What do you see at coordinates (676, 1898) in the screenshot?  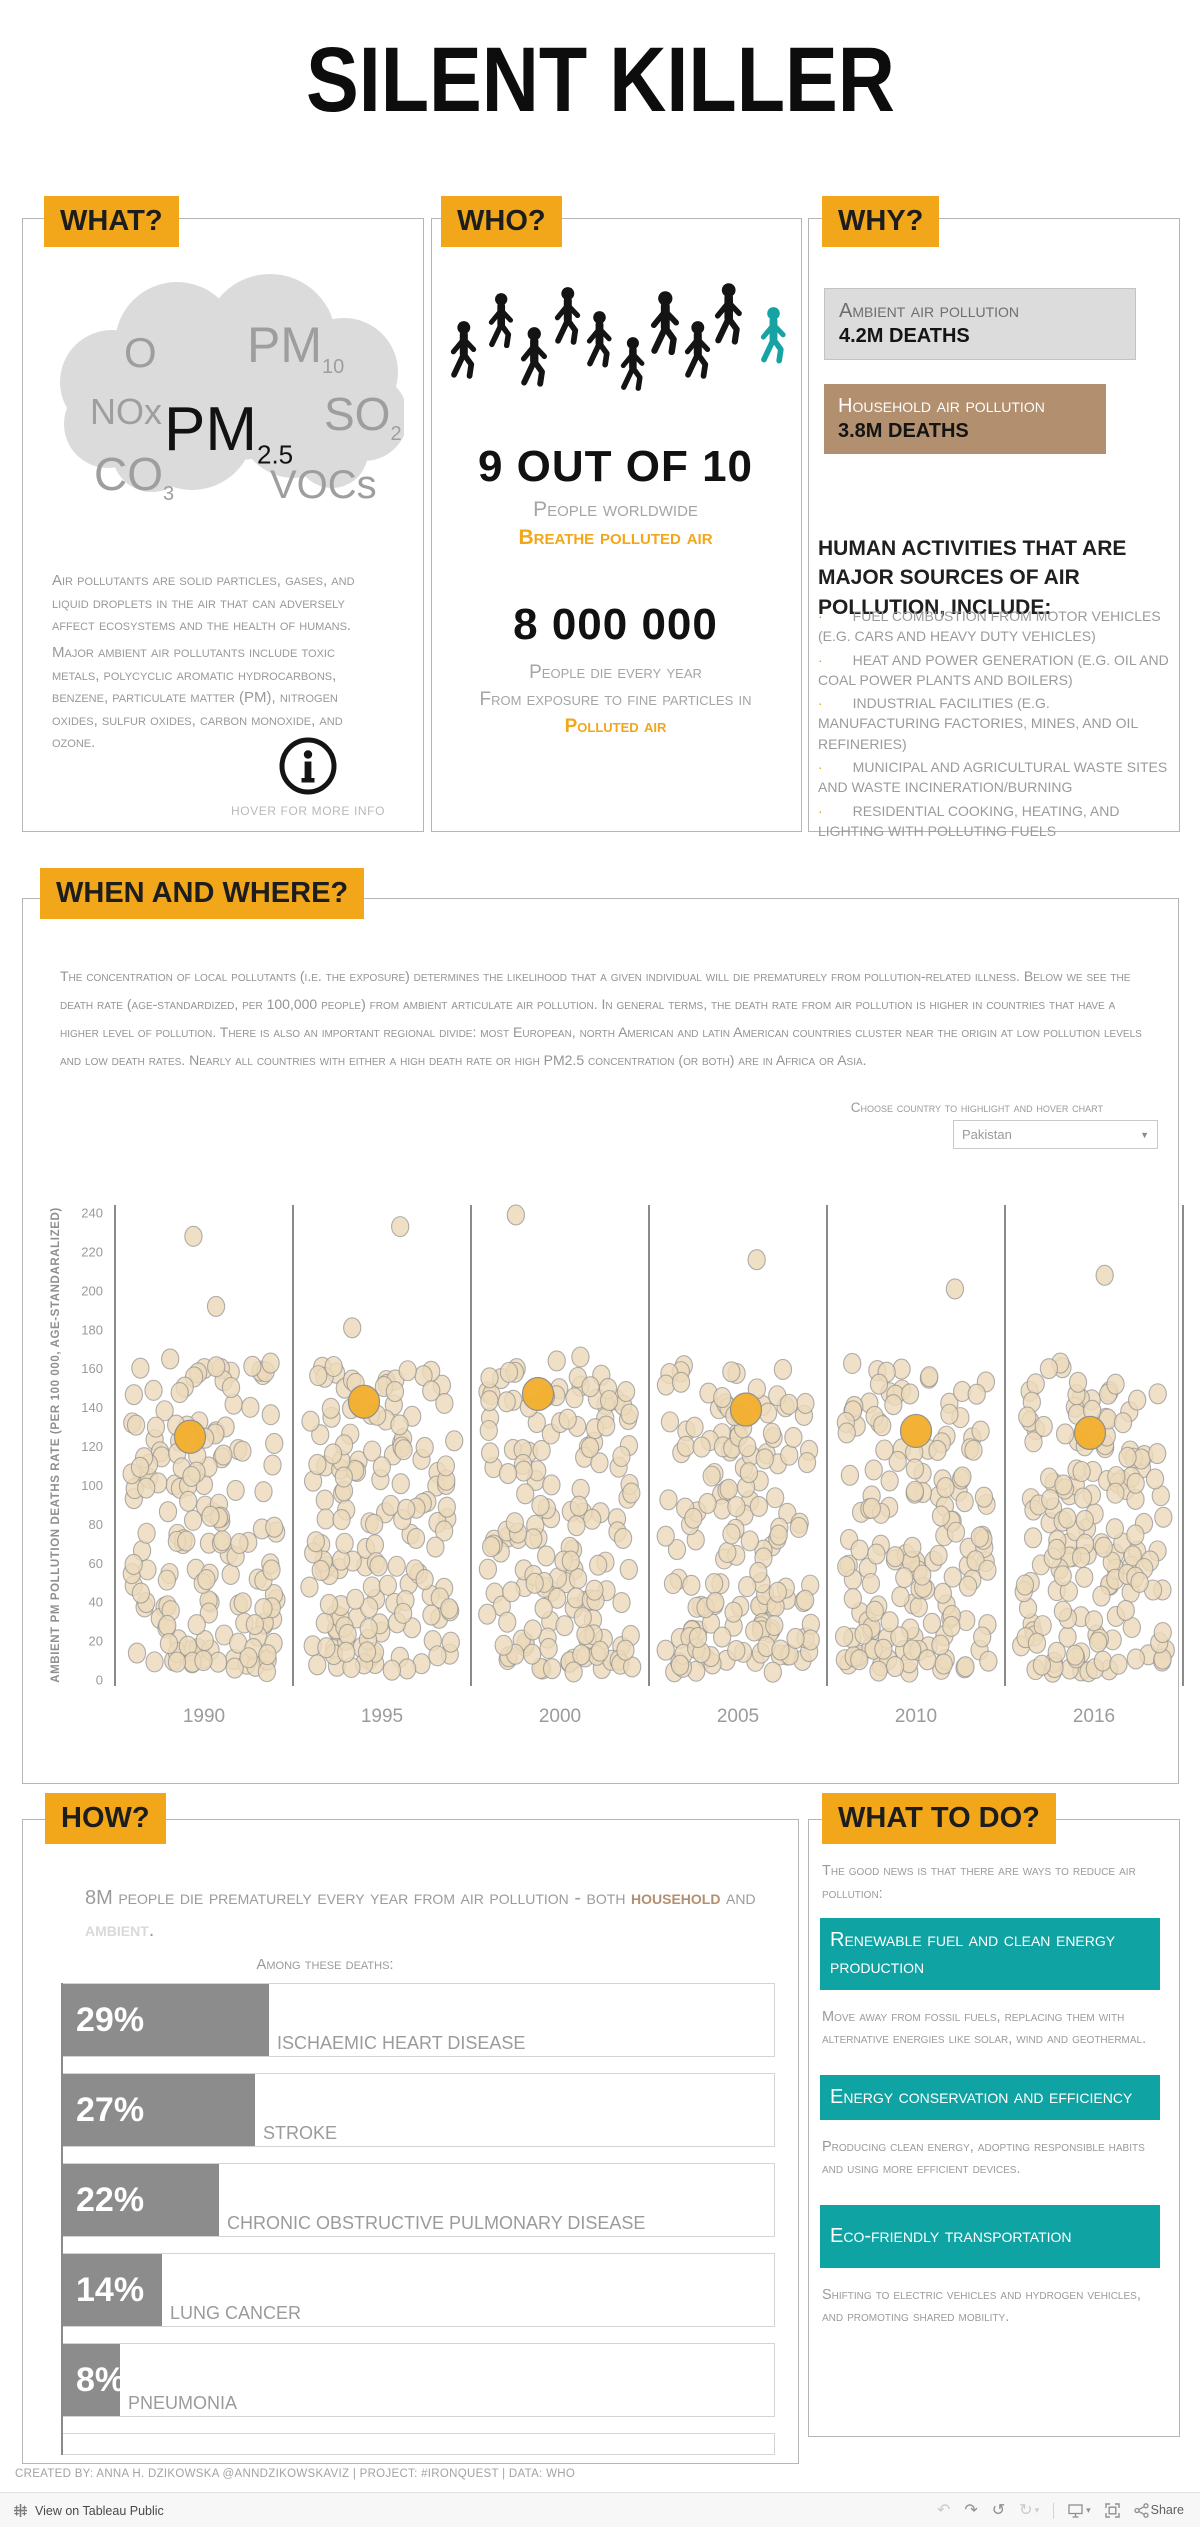 I see `how-intro-household: household` at bounding box center [676, 1898].